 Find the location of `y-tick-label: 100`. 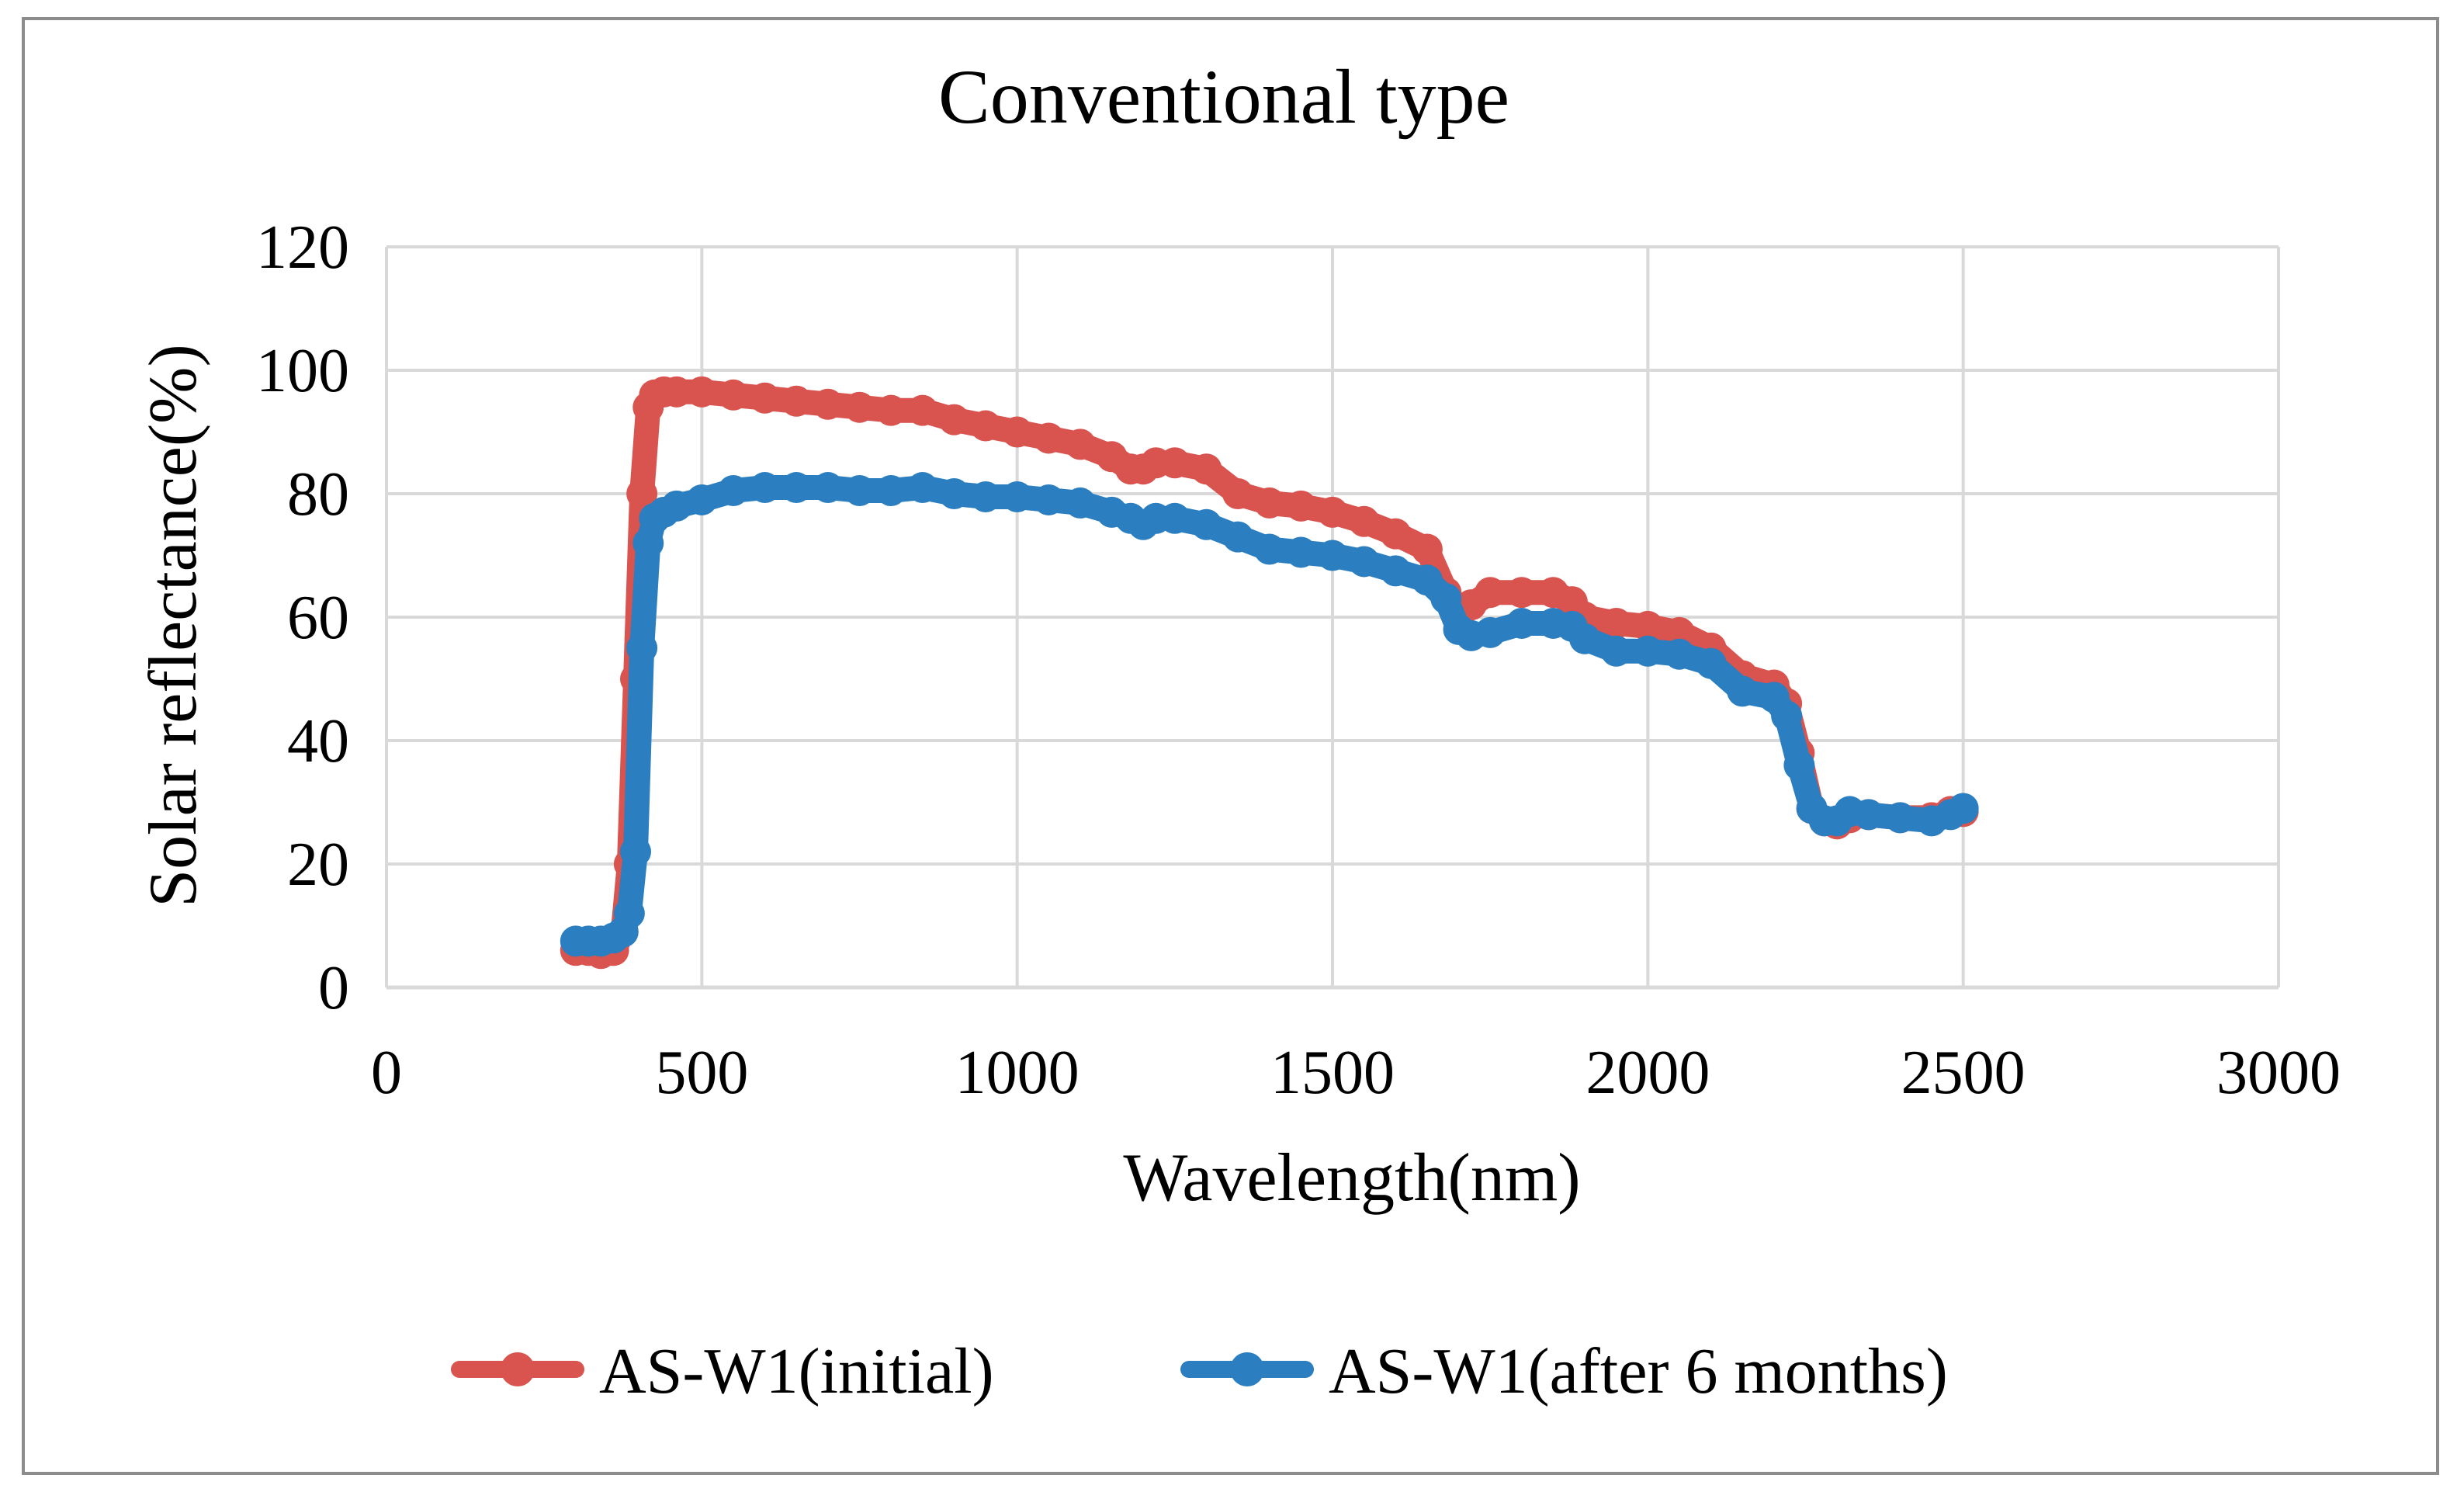

y-tick-label: 100 is located at coordinates (302, 371).